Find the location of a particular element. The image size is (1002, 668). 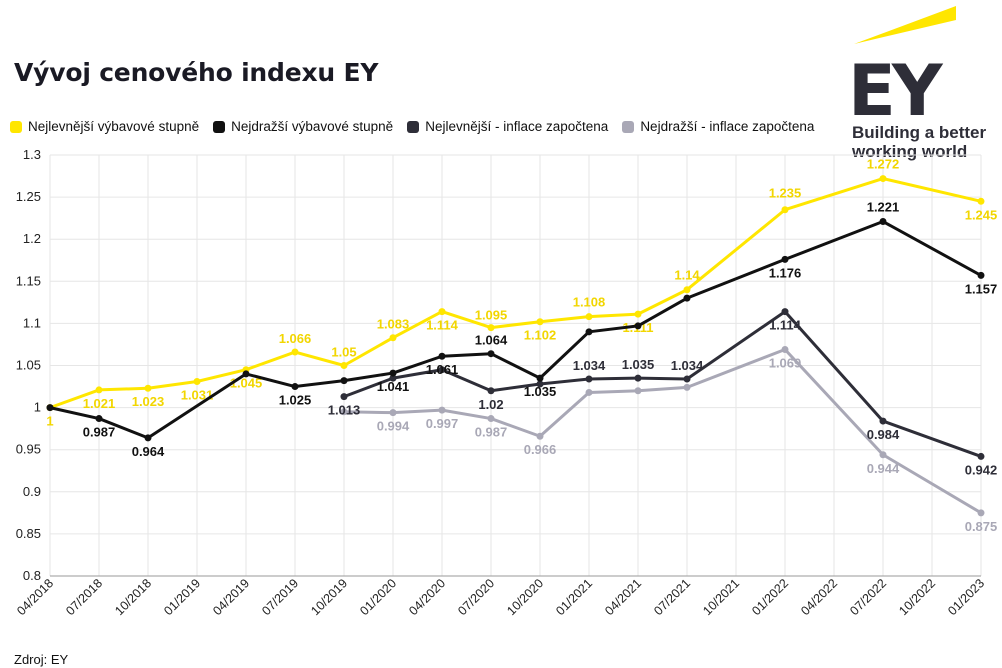

legend-item-dark: Nejlevnější - inflace započtena is located at coordinates (507, 126).